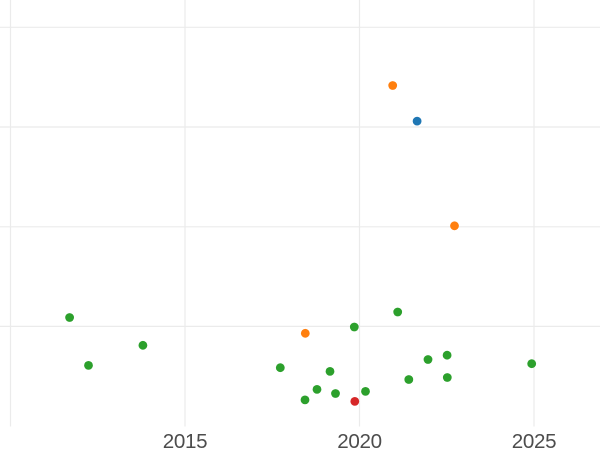  Describe the element at coordinates (185, 440) in the screenshot. I see `svg-text: 2015` at that location.